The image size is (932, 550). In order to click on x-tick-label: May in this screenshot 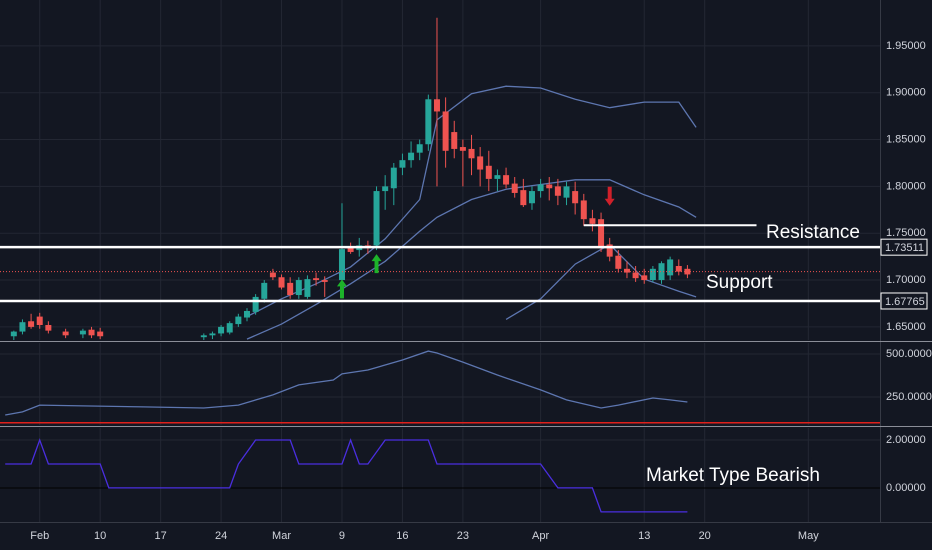, I will do `click(808, 536)`.